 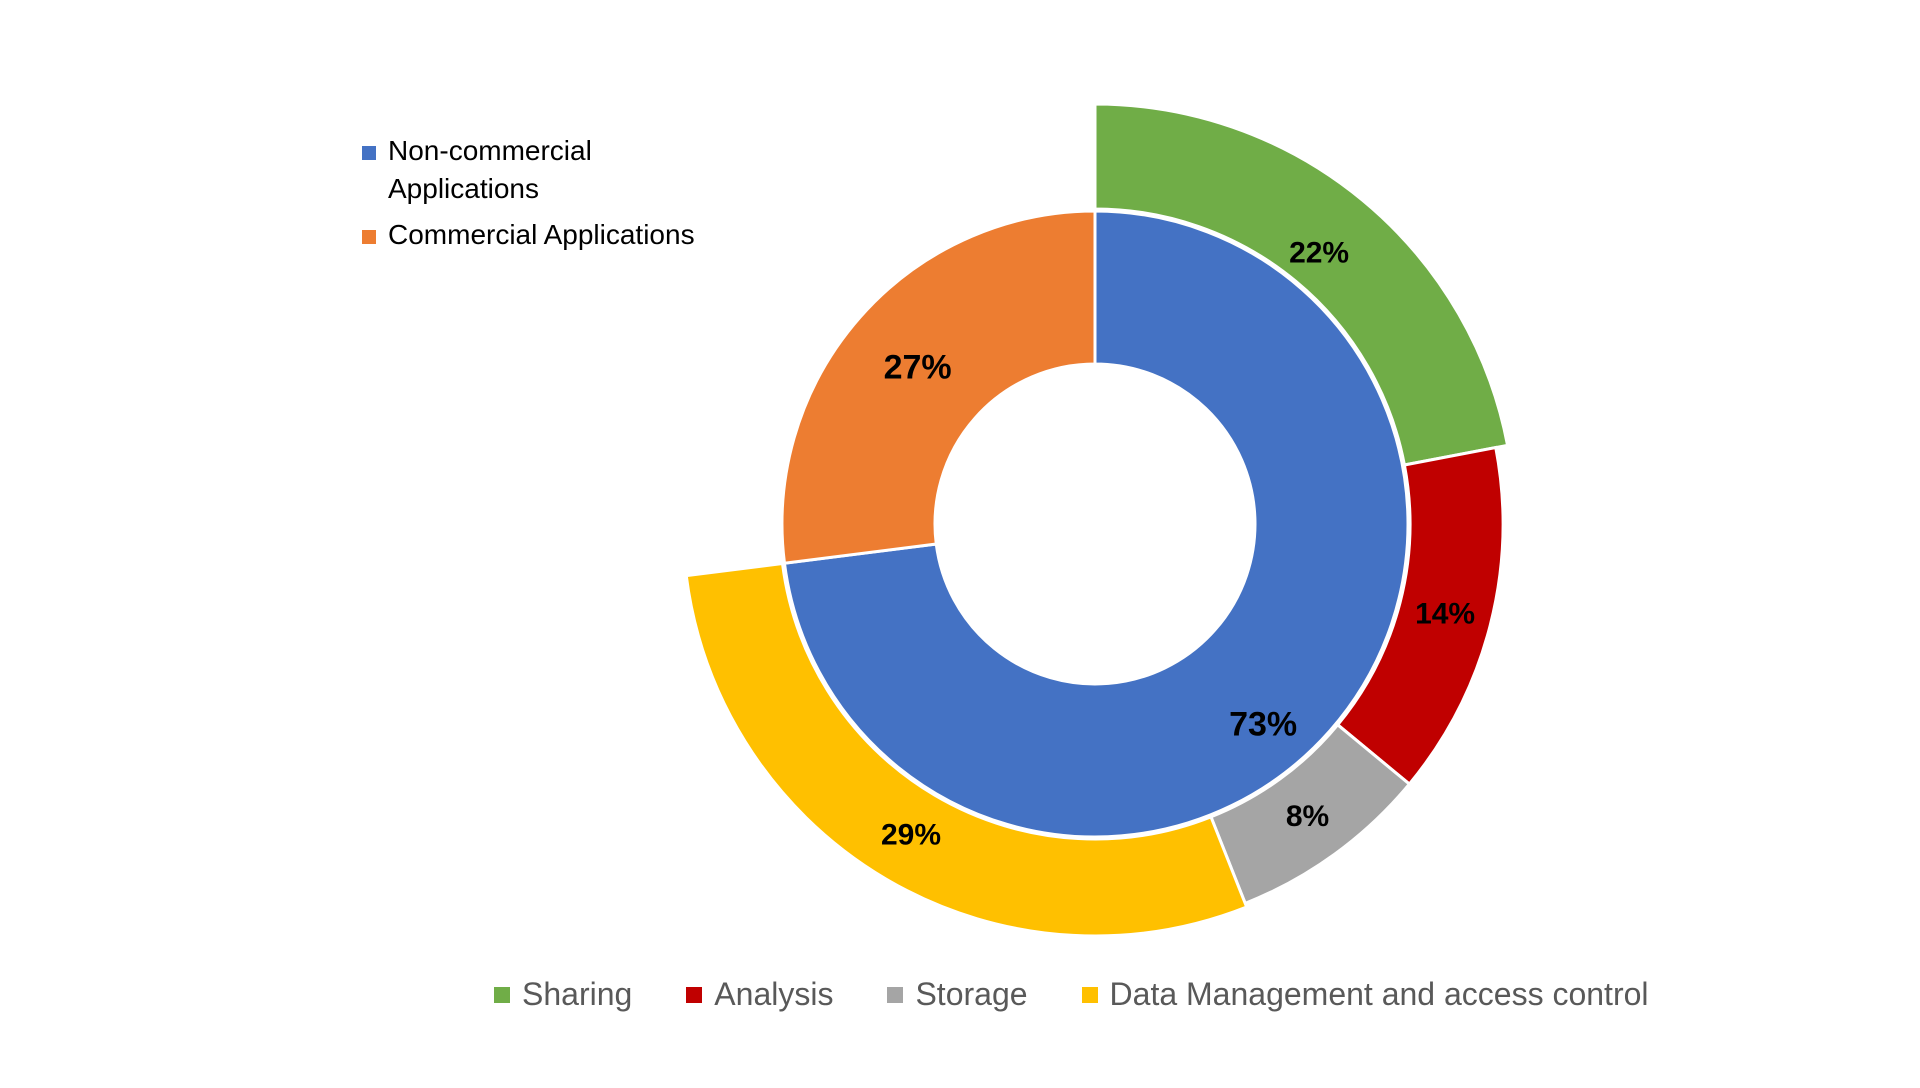 What do you see at coordinates (1089, 994) in the screenshot?
I see `legend-swatch-data-management` at bounding box center [1089, 994].